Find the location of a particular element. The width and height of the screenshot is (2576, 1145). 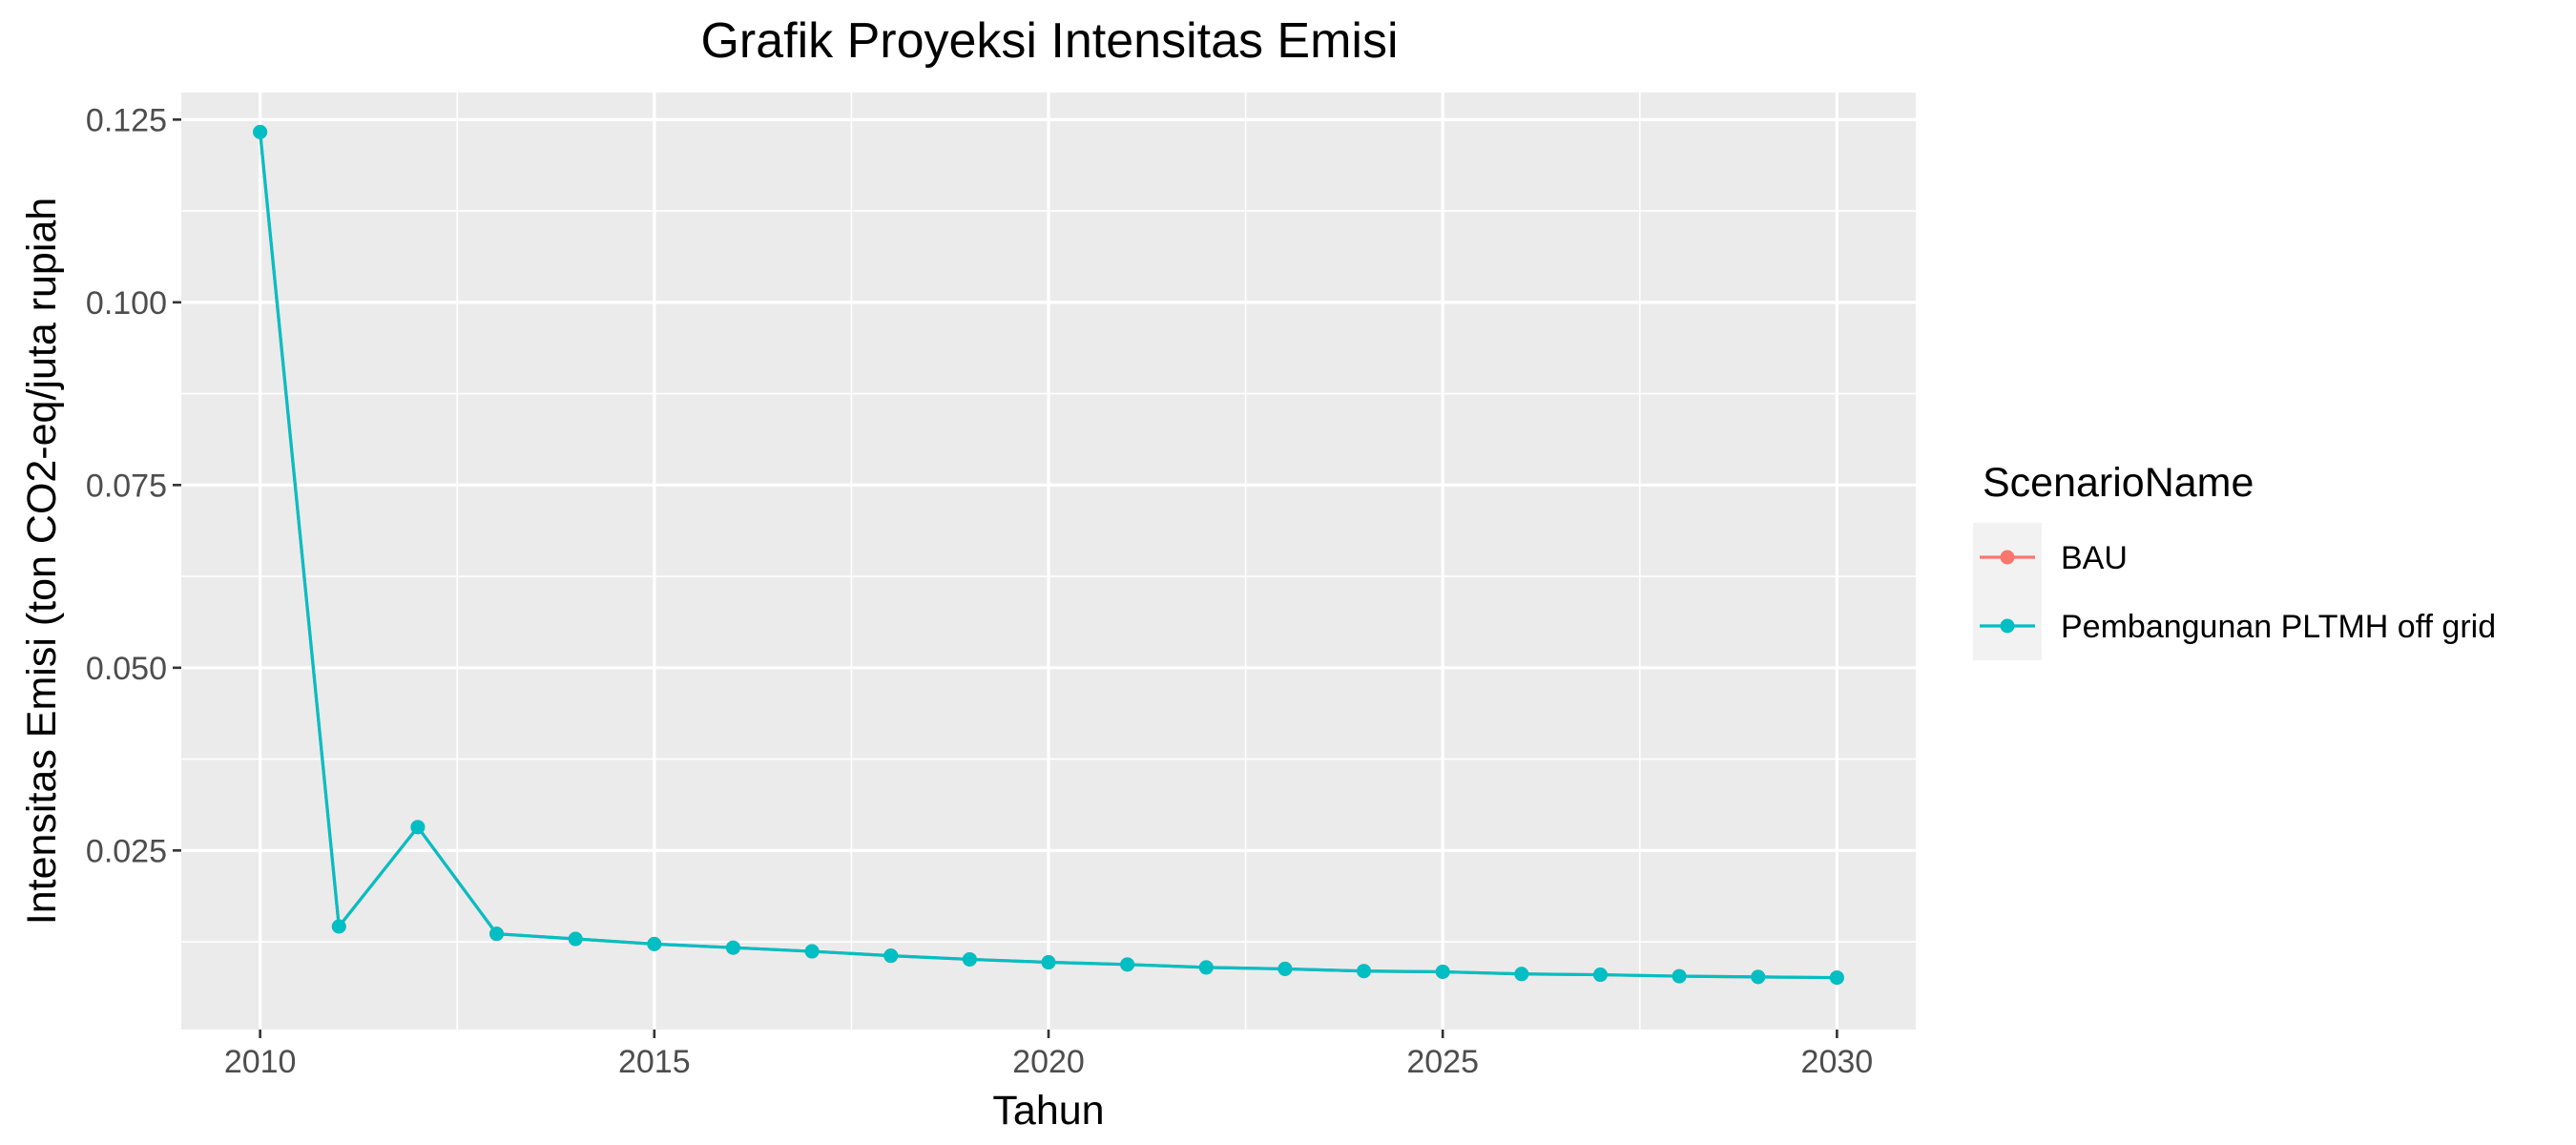

y-axis-title: Intensitas Emisi (ton CO2-eq/juta rupiah is located at coordinates (42, 561).